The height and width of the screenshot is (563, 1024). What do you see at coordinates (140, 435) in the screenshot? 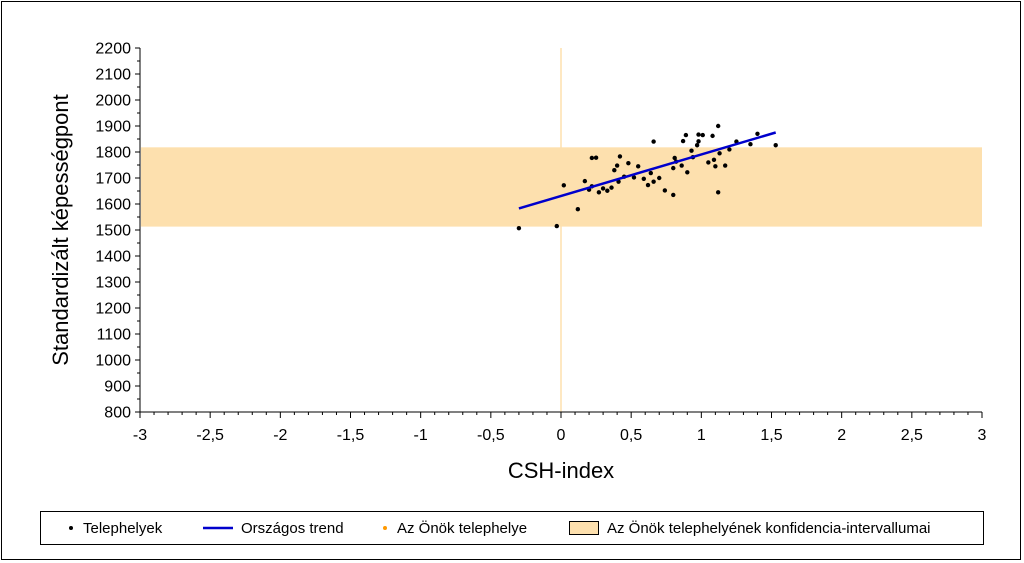
I see `x-tick-label: -3` at bounding box center [140, 435].